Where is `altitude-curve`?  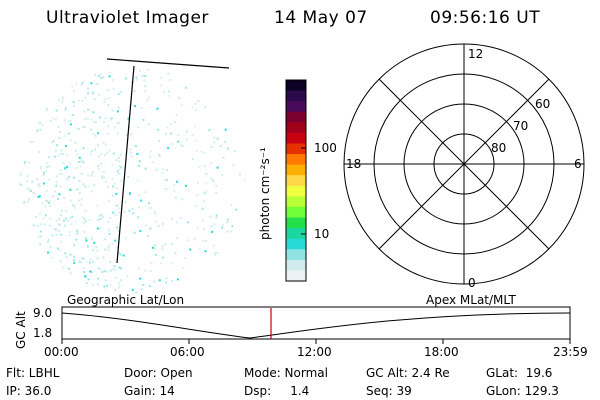 altitude-curve is located at coordinates (316, 325).